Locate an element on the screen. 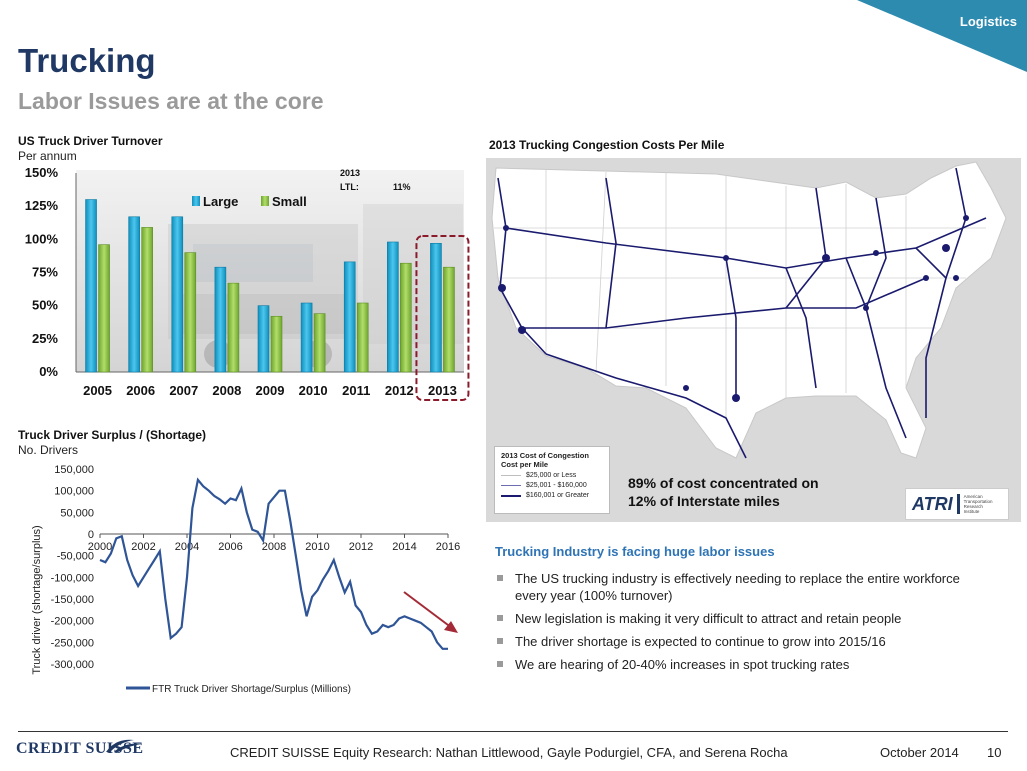 This screenshot has height=771, width=1027. y-tick-label: 100% is located at coordinates (42, 238).